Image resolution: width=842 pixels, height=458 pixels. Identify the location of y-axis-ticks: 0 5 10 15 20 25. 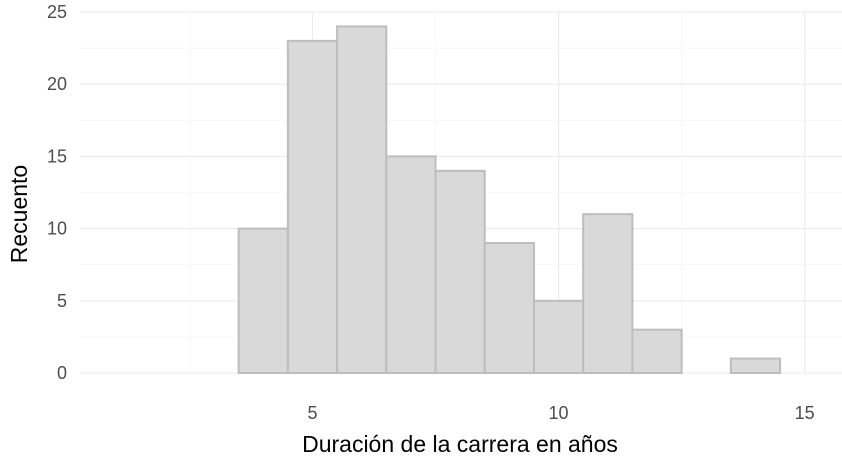
(57, 192).